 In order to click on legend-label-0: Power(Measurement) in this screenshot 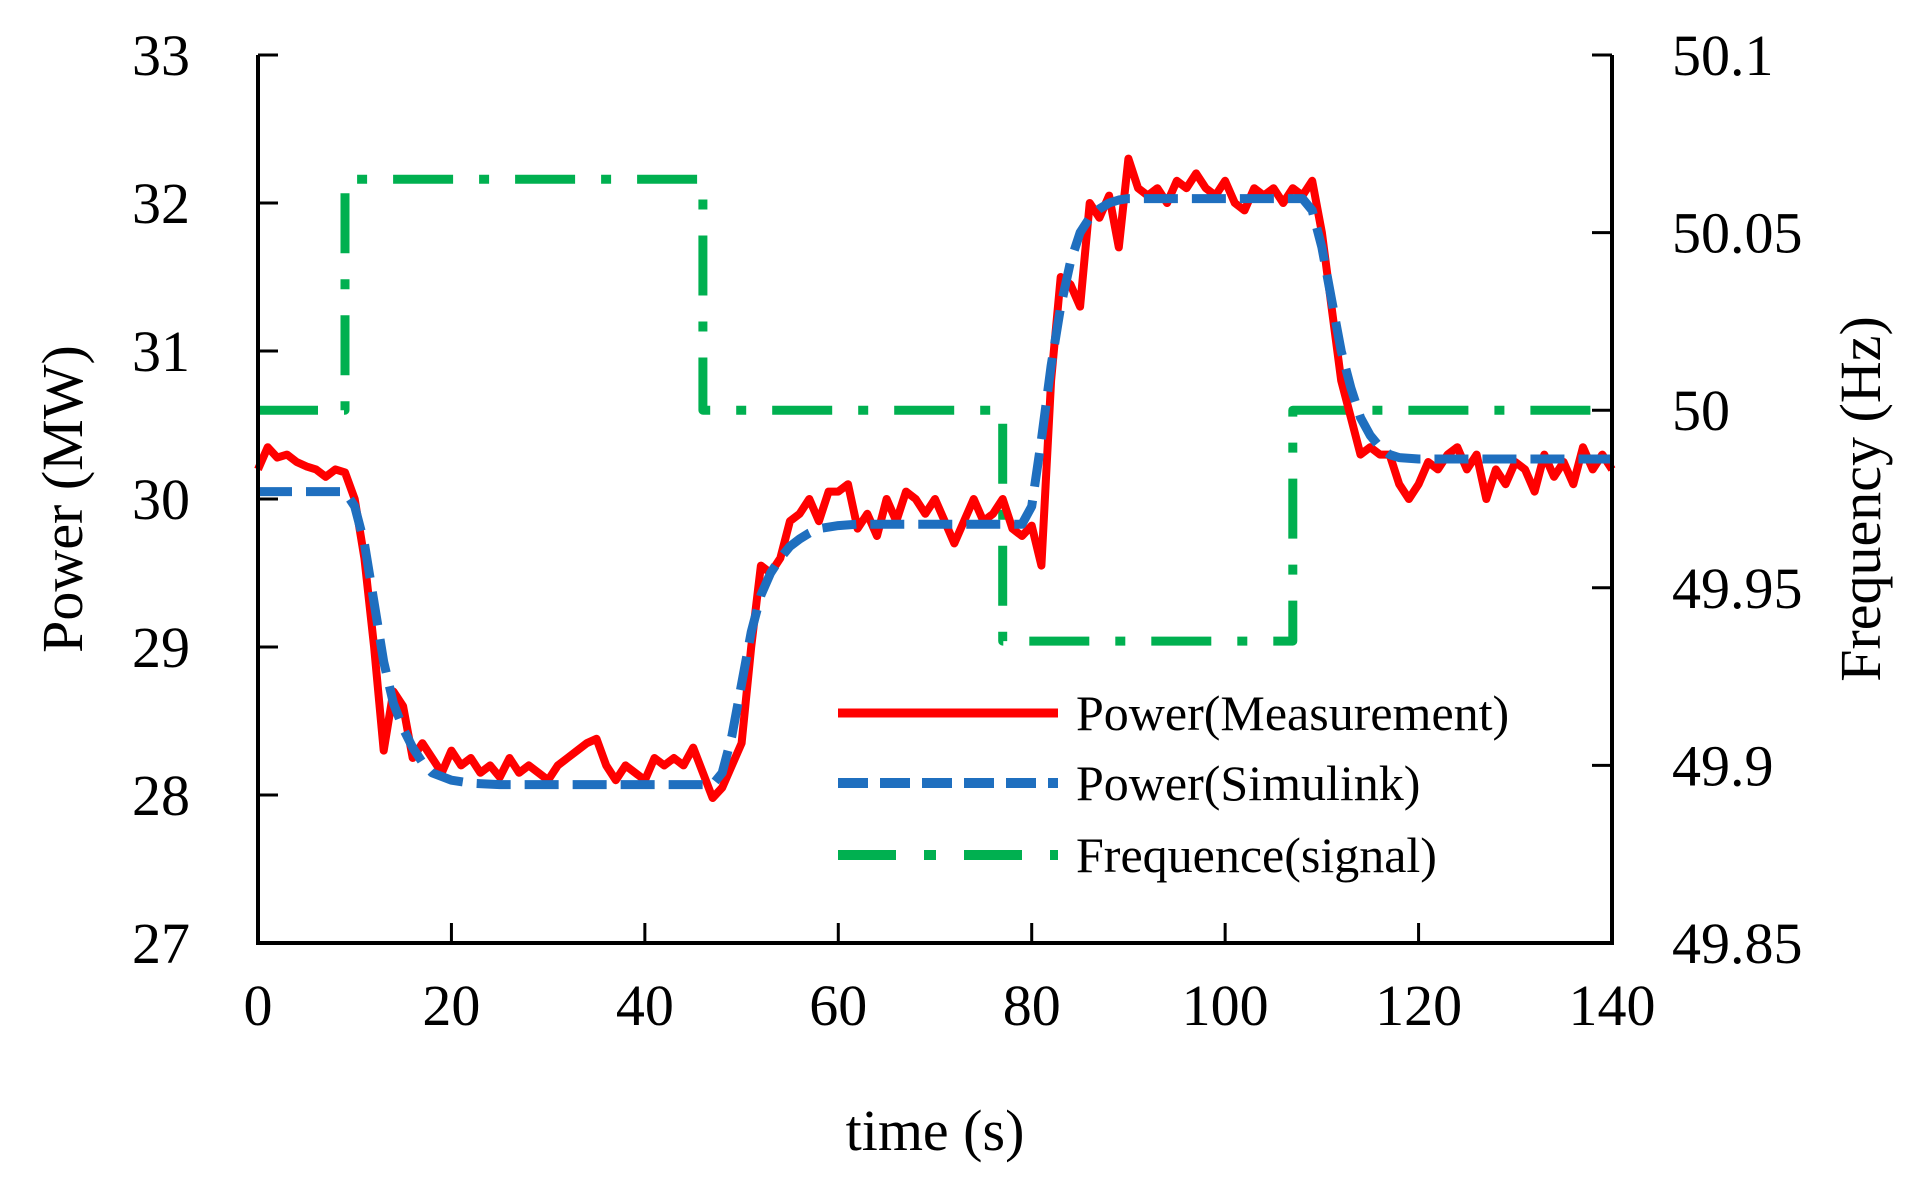, I will do `click(1292, 713)`.